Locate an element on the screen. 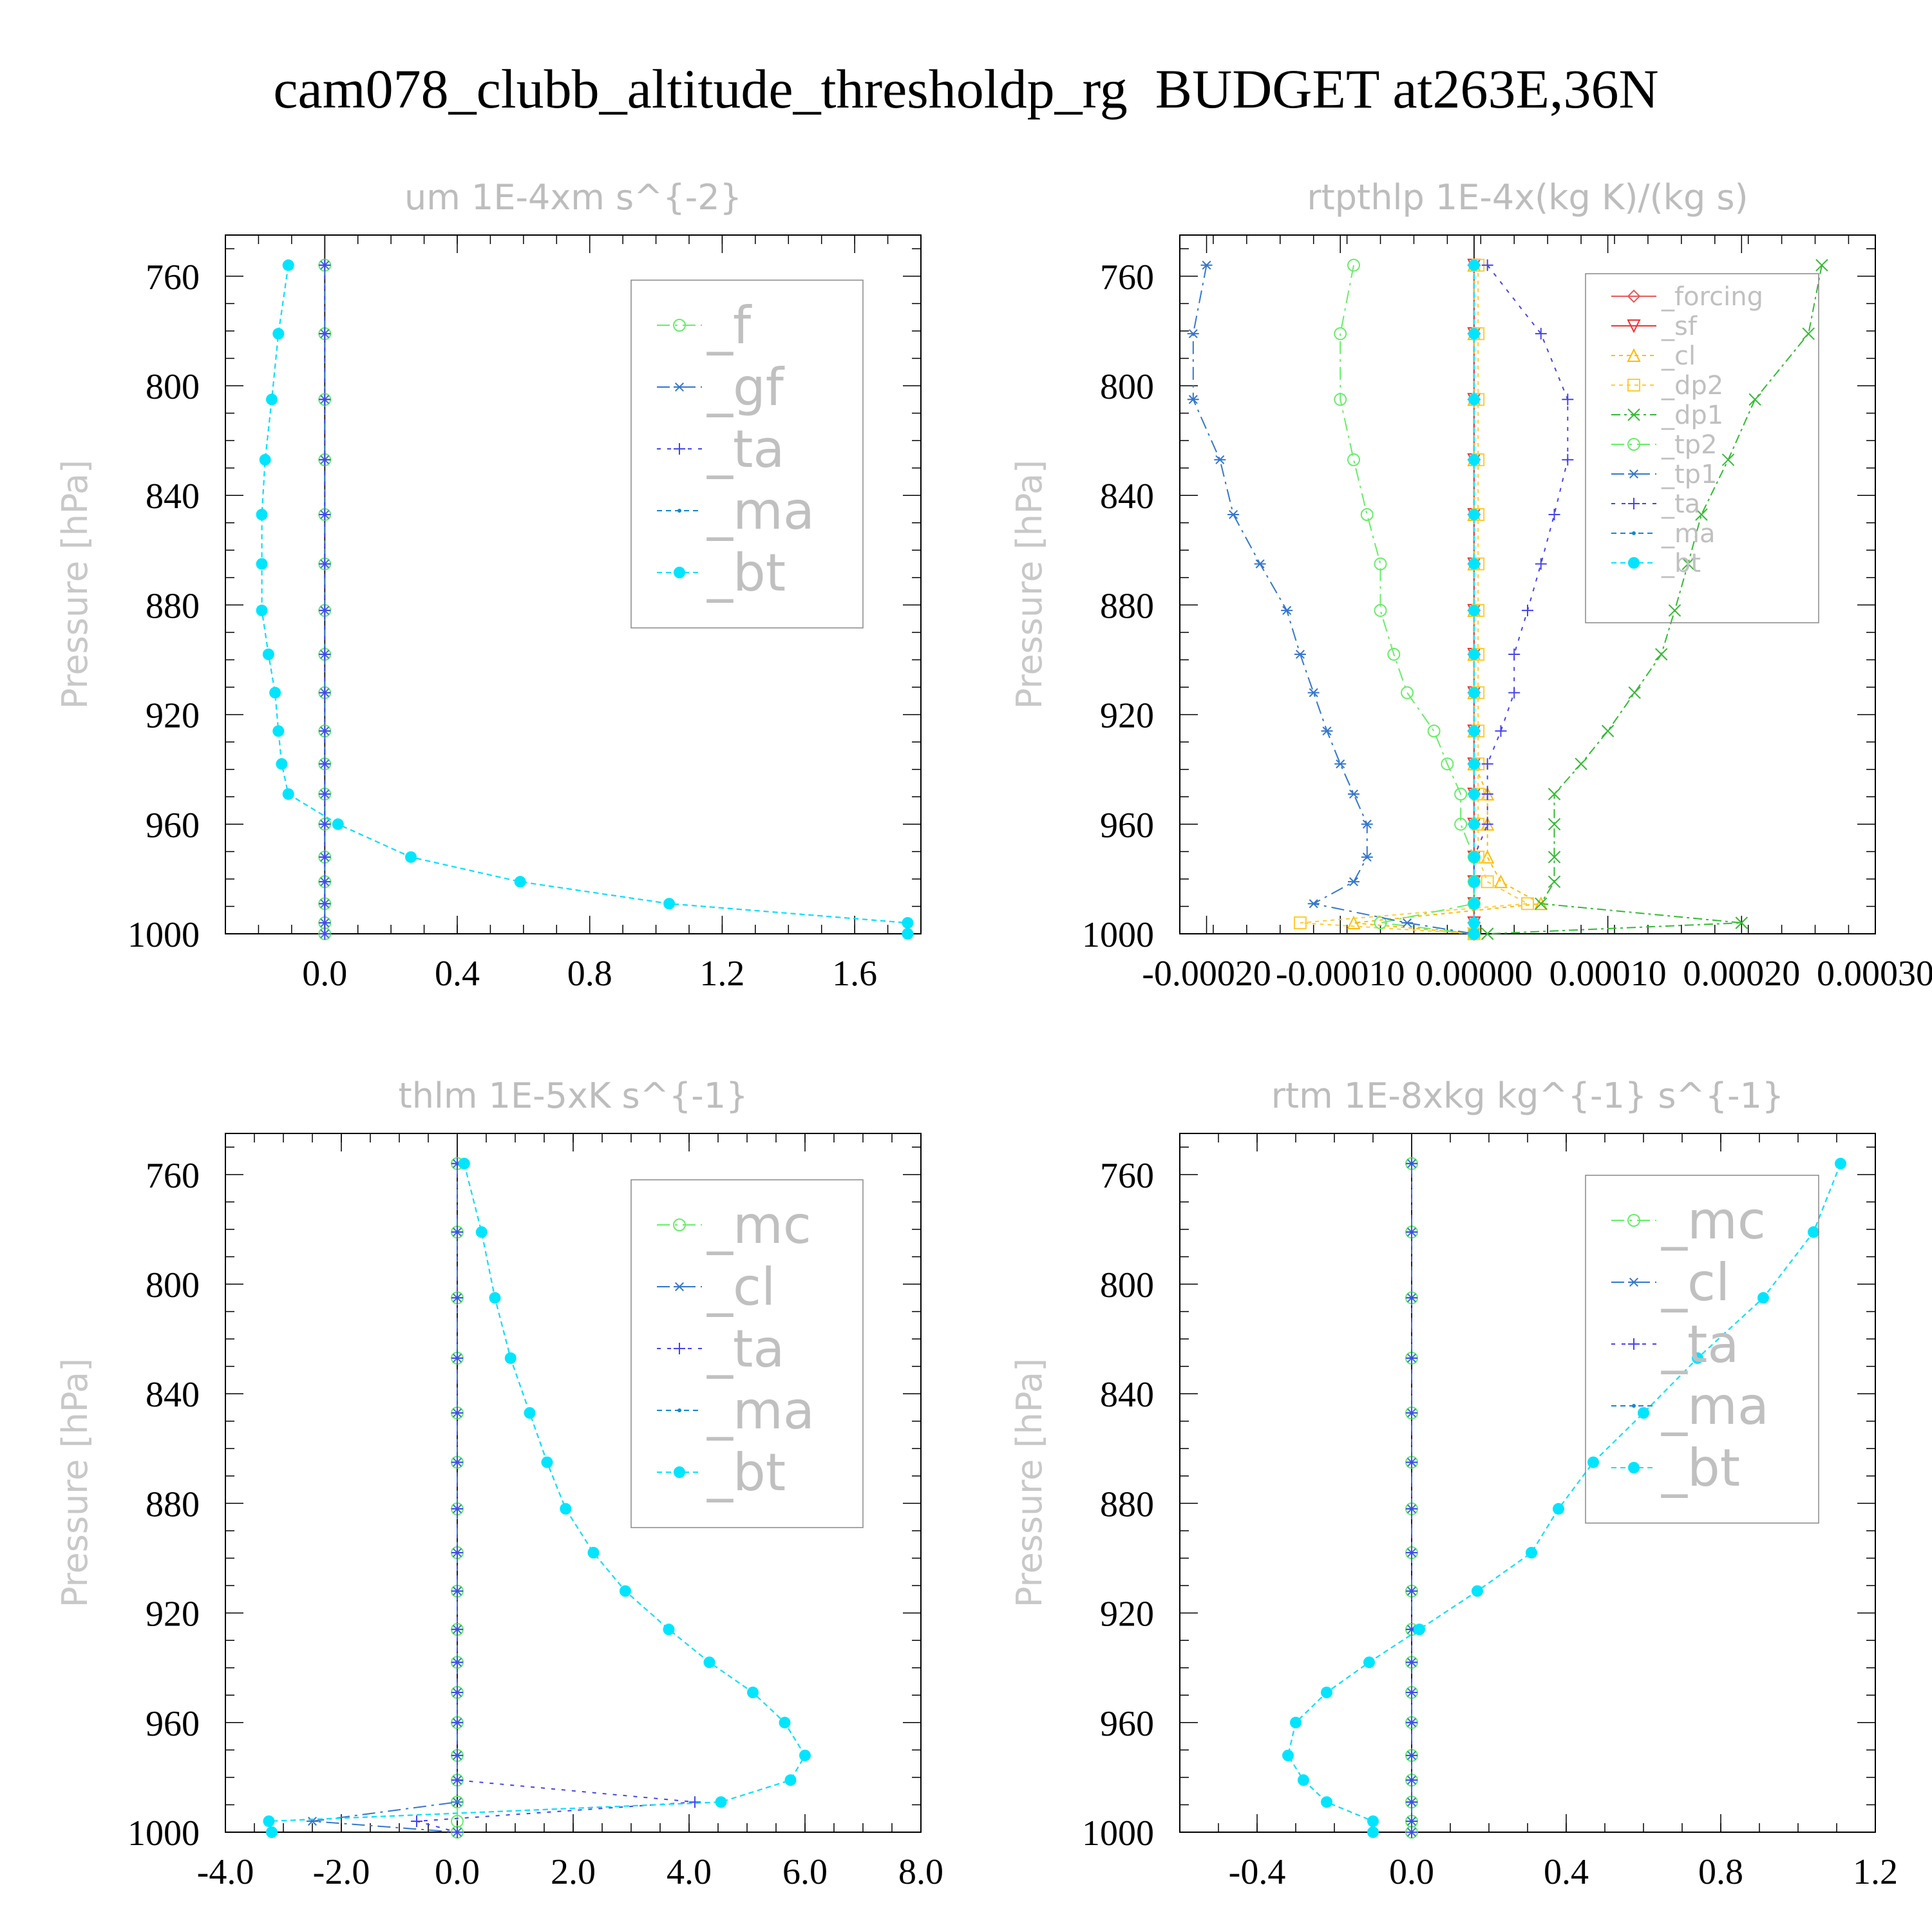 The image size is (1932, 1932). y-axis-label: Pressure [hPa] is located at coordinates (1029, 1482).